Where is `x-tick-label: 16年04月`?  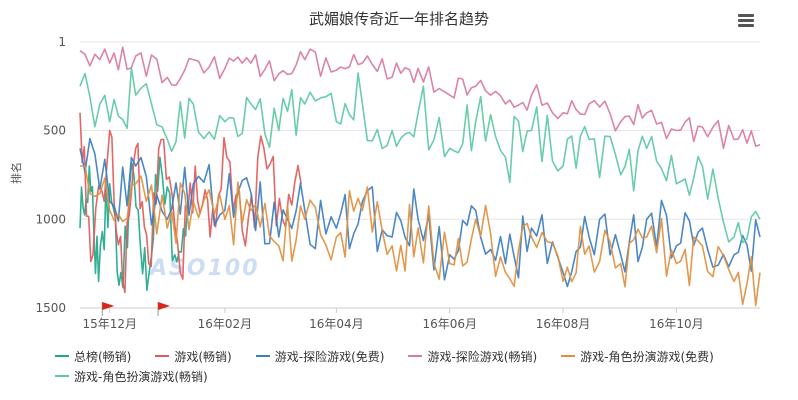 x-tick-label: 16年04月 is located at coordinates (336, 324).